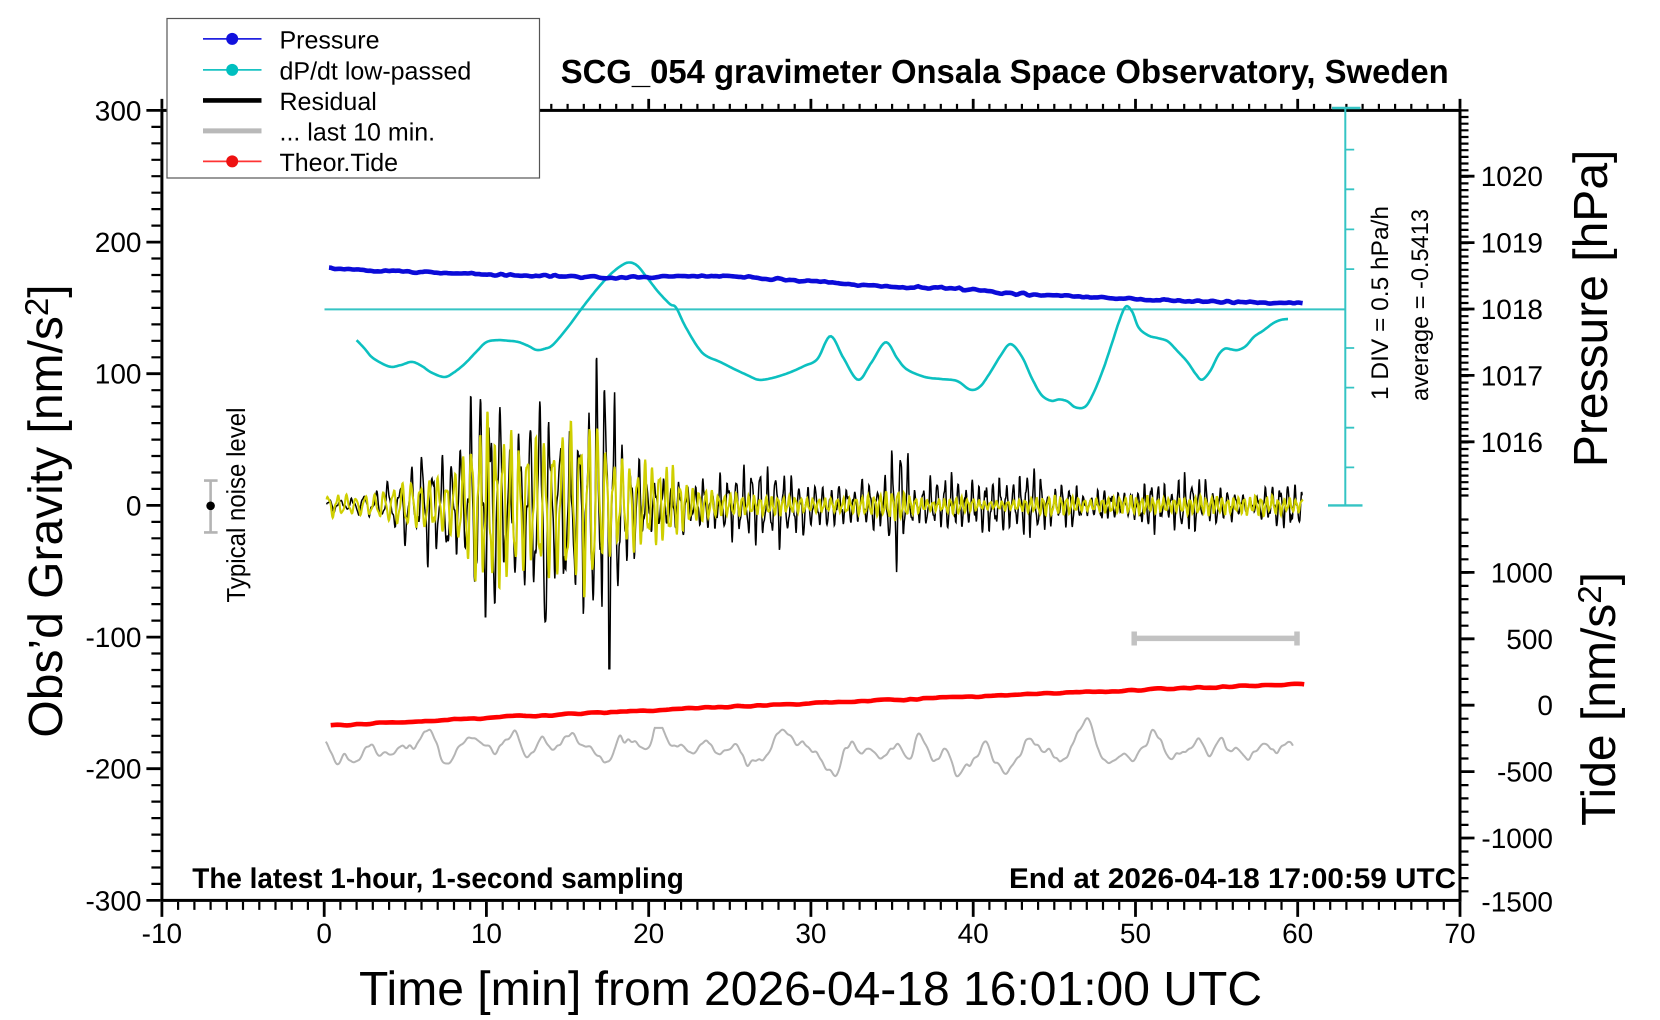  What do you see at coordinates (1420, 305) in the screenshot?
I see `svg-text: average = -0.5413` at bounding box center [1420, 305].